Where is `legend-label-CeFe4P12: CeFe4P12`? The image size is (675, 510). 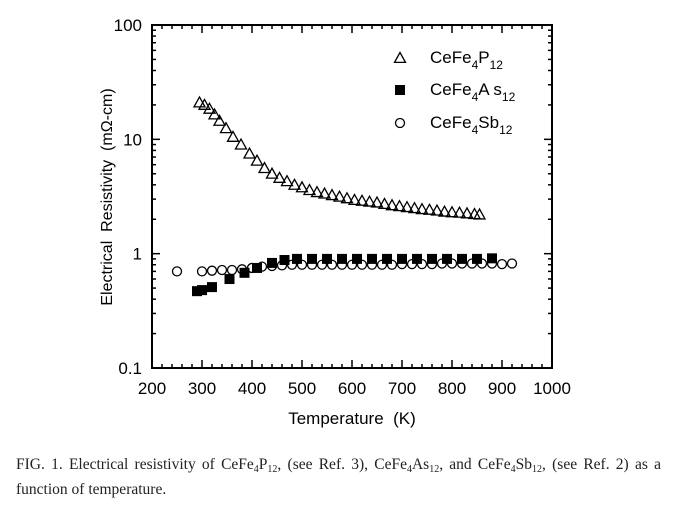 legend-label-CeFe4P12: CeFe4P12 is located at coordinates (466, 60).